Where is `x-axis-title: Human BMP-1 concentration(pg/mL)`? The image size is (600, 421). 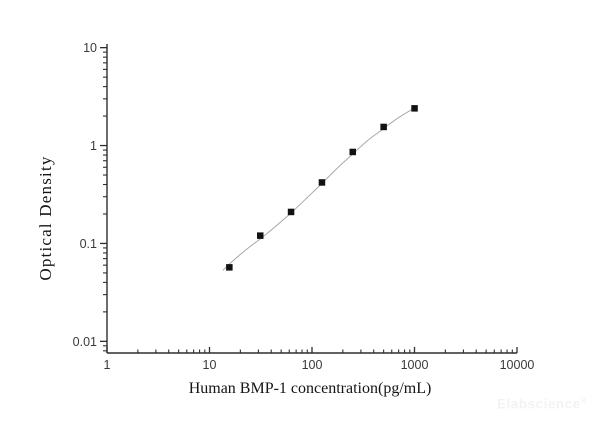 x-axis-title: Human BMP-1 concentration(pg/mL) is located at coordinates (310, 388).